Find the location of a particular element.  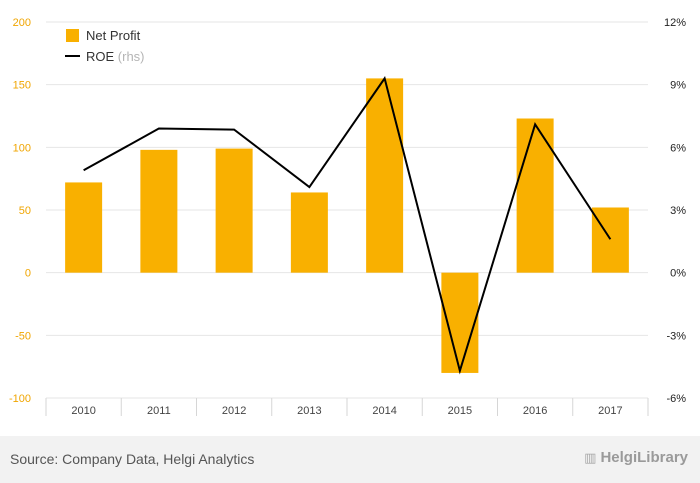

x-tick-label: 2012 is located at coordinates (234, 411).